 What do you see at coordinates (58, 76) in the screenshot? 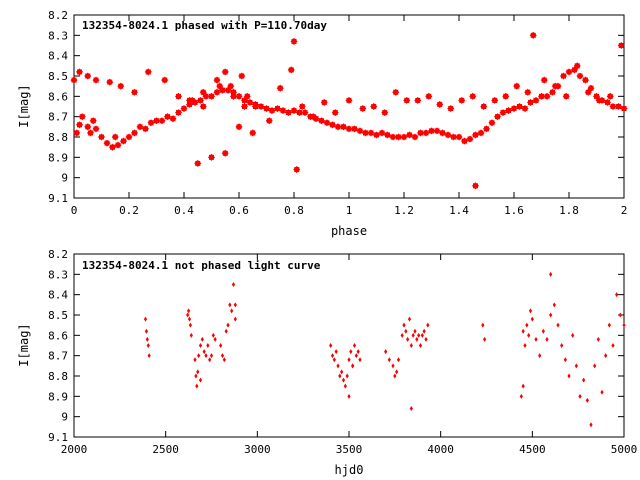
I see `y-tick-label: 8.5` at bounding box center [58, 76].